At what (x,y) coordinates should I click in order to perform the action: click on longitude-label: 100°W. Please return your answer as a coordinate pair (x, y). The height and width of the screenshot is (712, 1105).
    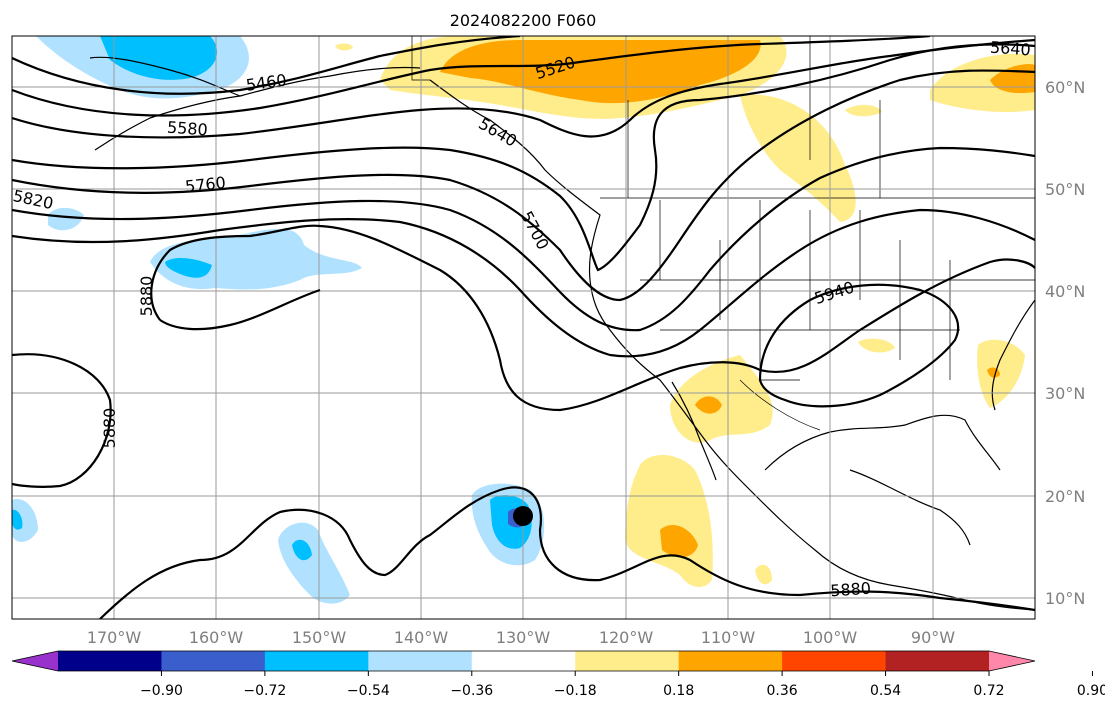
    Looking at the image, I should click on (830, 637).